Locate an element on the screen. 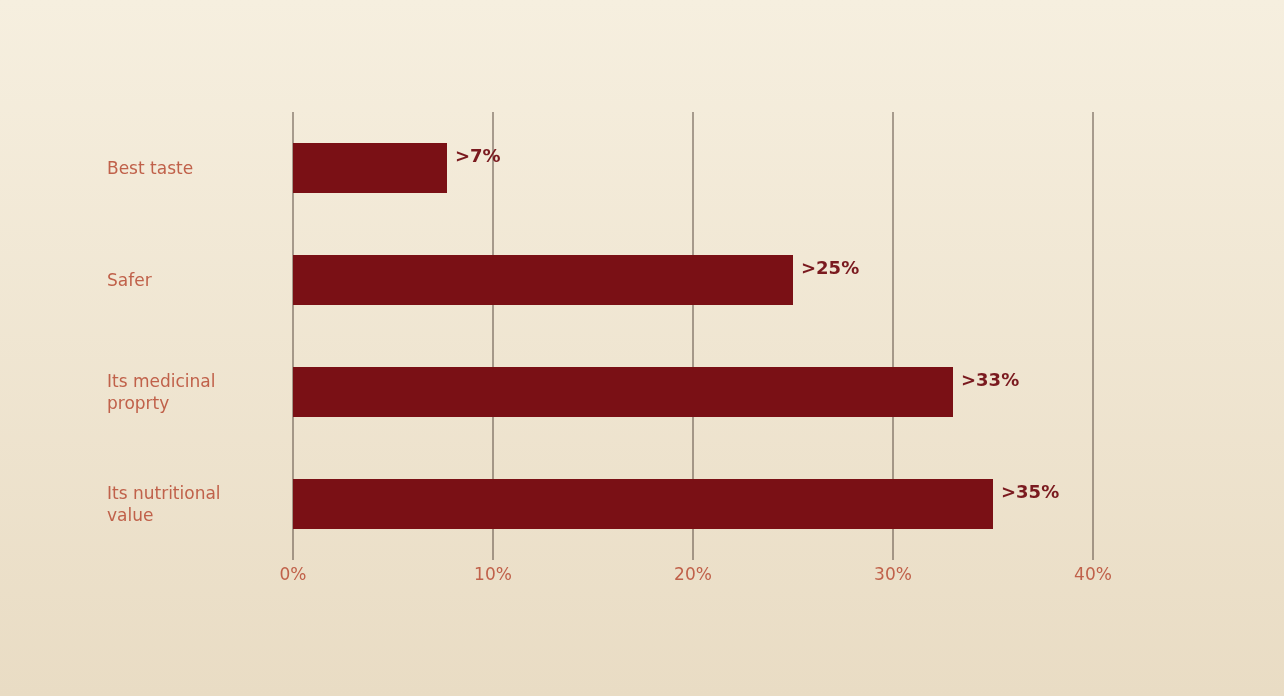 The image size is (1284, 696). x-tick-label: 30% is located at coordinates (893, 574).